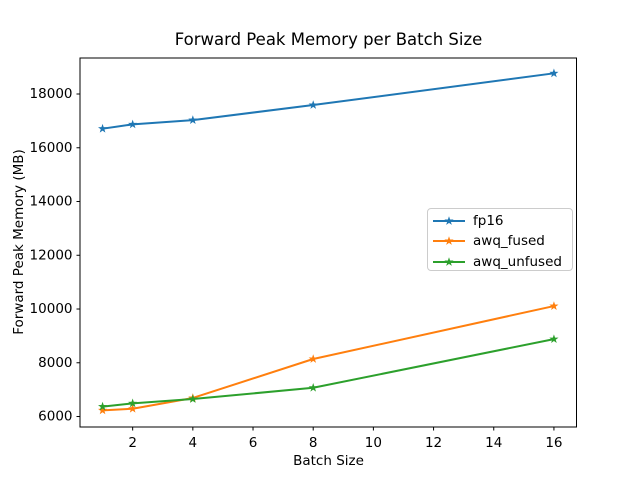 The image size is (640, 480). I want to click on y-axis-label: Forward Peak Memory (MB), so click(19, 242).